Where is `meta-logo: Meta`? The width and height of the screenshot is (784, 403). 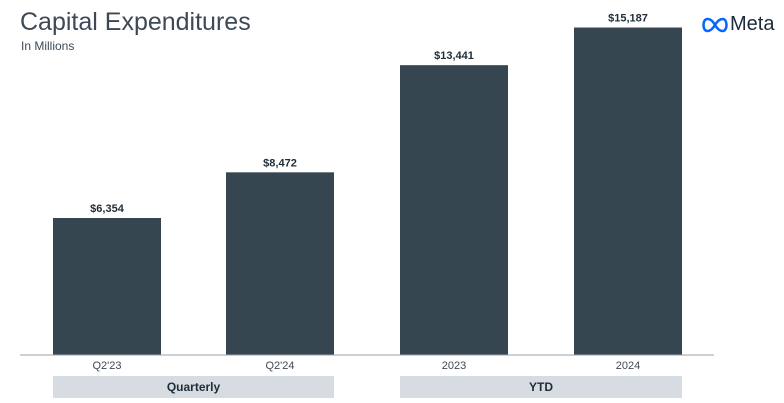
meta-logo: Meta is located at coordinates (738, 24).